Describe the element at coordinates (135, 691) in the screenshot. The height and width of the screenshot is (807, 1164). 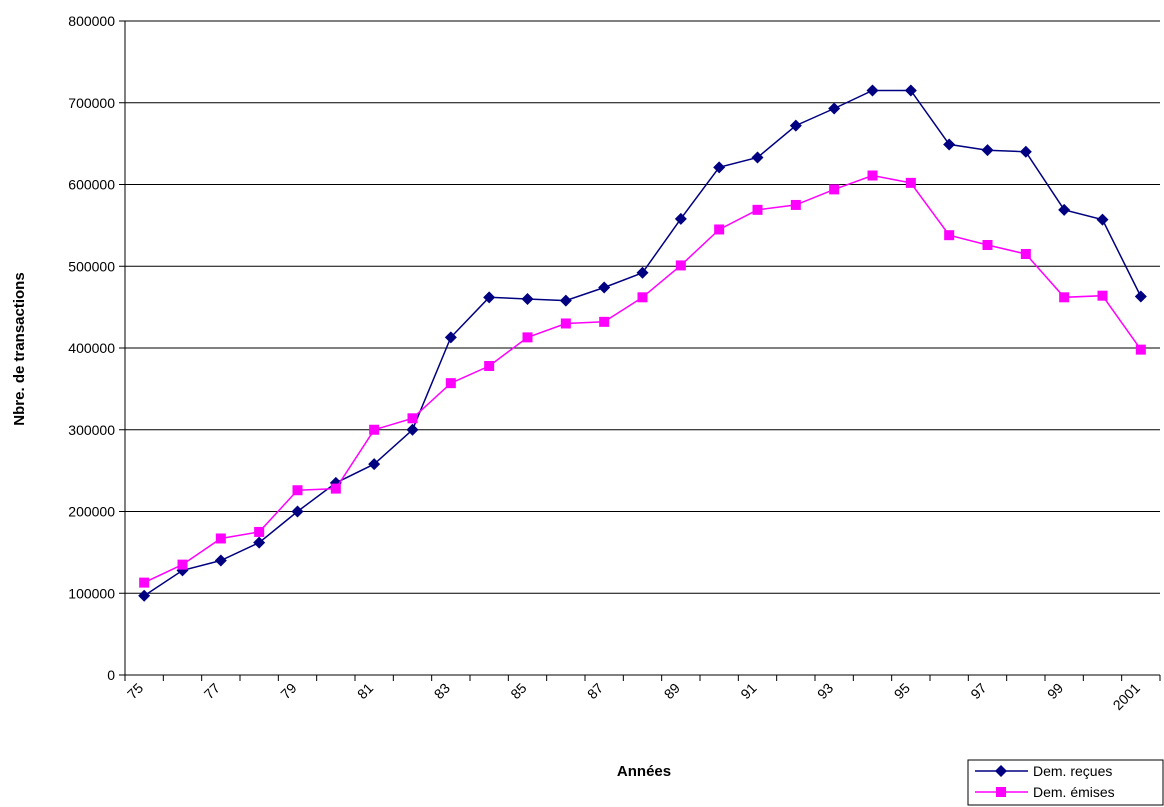
I see `x-tick-label-75: 75` at that location.